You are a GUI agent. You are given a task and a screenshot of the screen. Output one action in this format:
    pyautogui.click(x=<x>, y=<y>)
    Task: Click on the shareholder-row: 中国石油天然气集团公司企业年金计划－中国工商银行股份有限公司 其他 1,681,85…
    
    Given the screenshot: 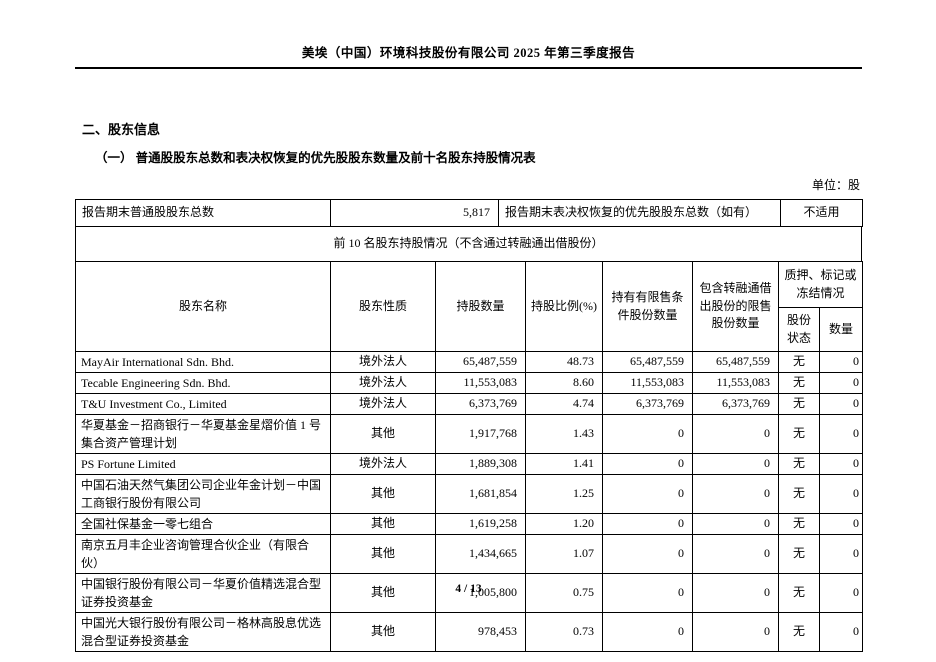 What is the action you would take?
    pyautogui.click(x=469, y=494)
    